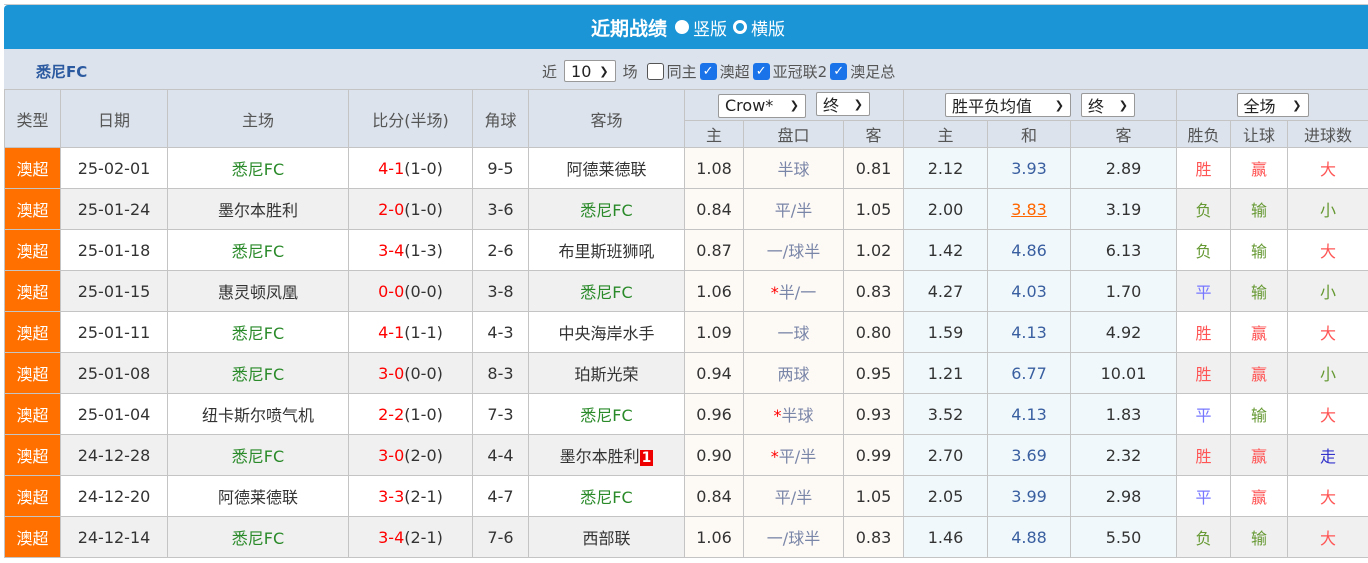 The height and width of the screenshot is (563, 1368). I want to click on away-team-name: 中央海岸水手, so click(606, 333).